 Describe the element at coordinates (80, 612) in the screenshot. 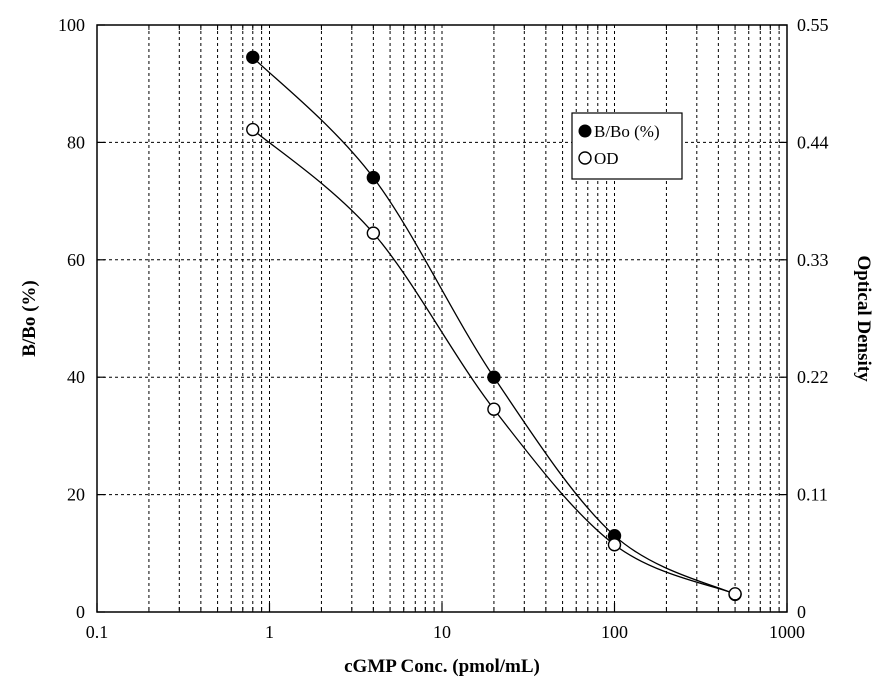

I see `y-left-tick-label: 0` at that location.